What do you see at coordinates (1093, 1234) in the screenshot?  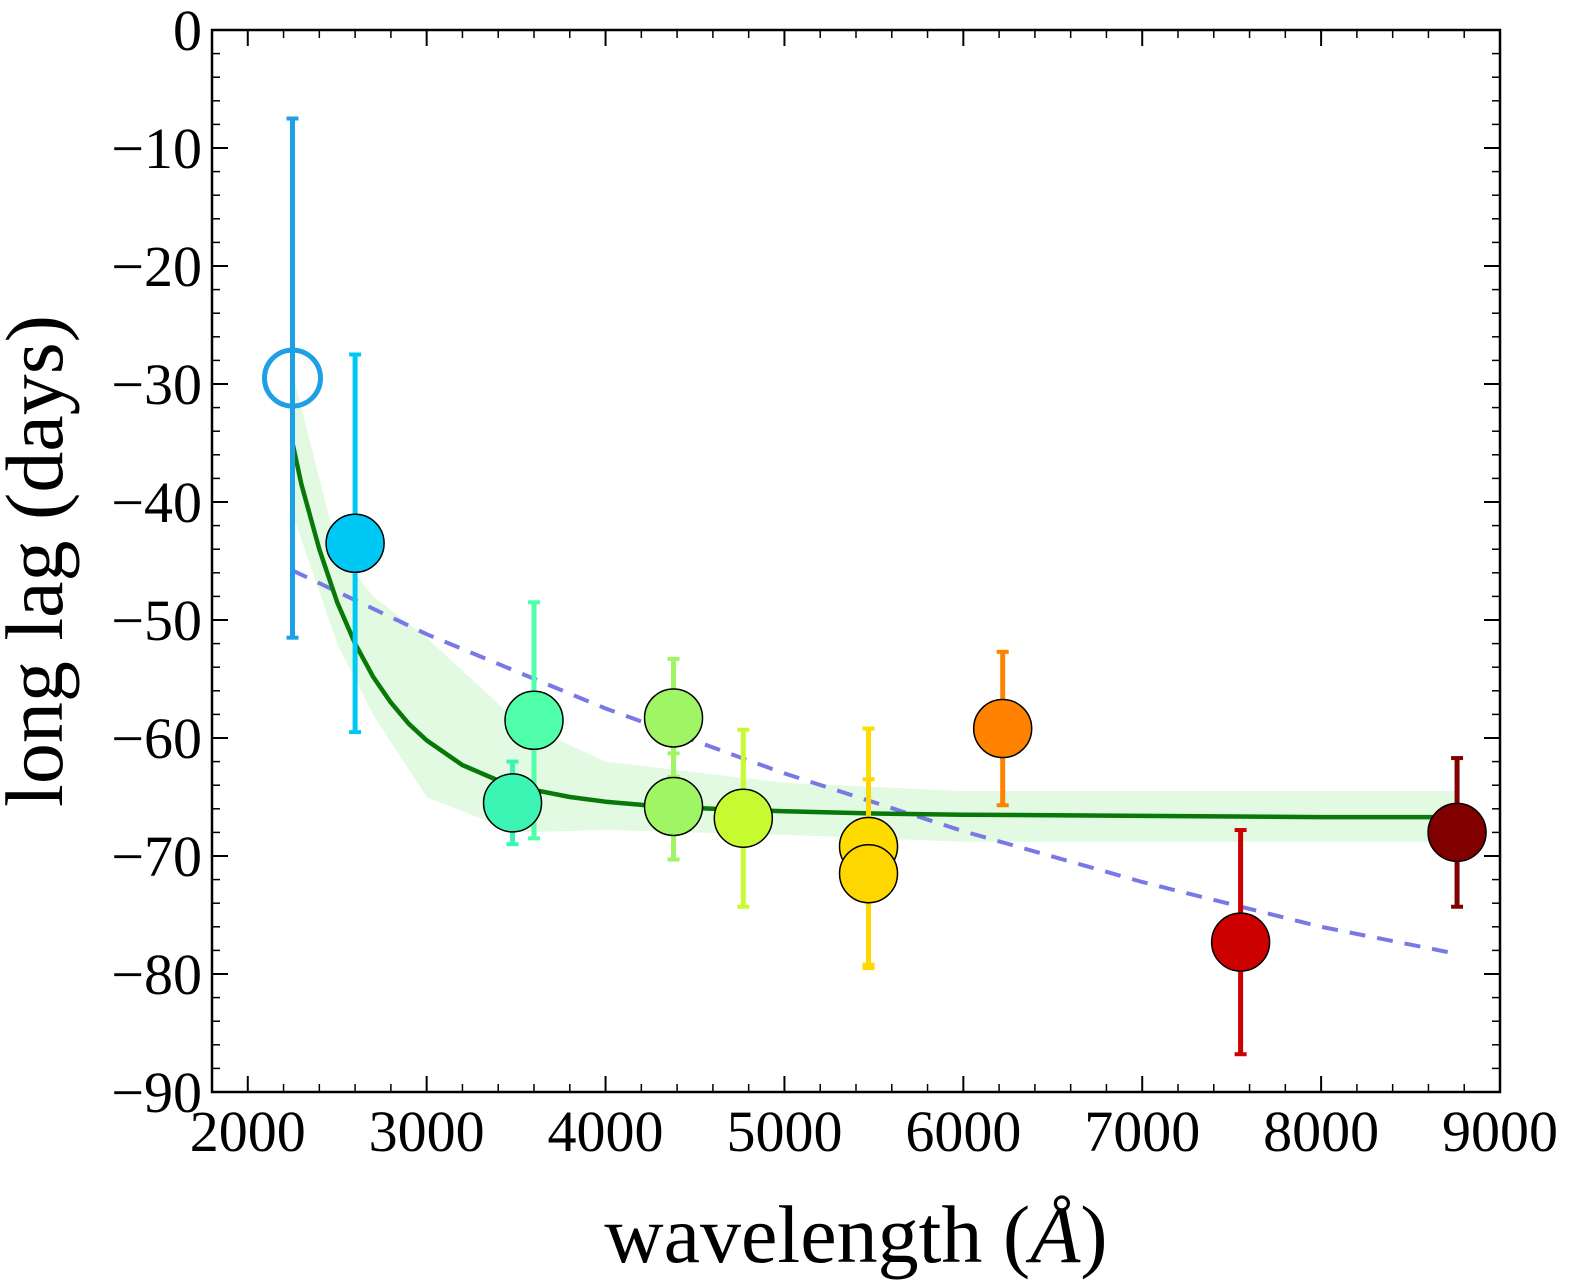 I see `x-axis-label-close: )` at bounding box center [1093, 1234].